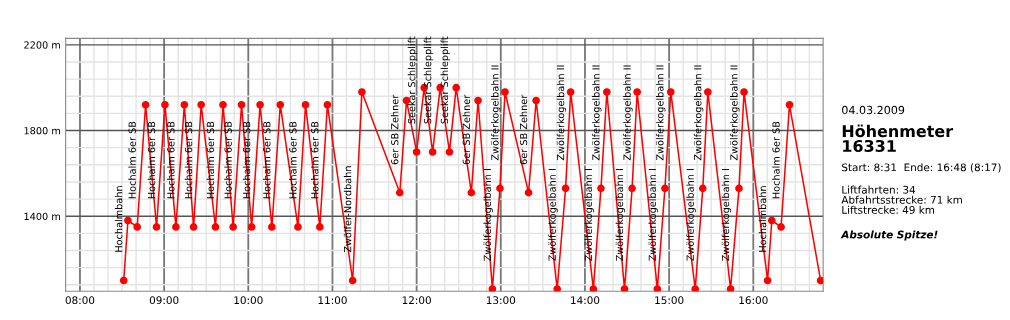 The height and width of the screenshot is (320, 1010). What do you see at coordinates (416, 300) in the screenshot?
I see `x-tick-label: 12:00` at bounding box center [416, 300].